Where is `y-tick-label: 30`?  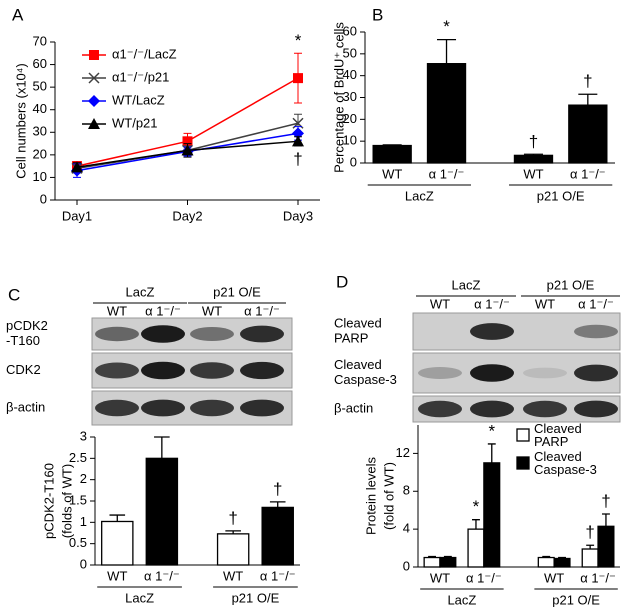
y-tick-label: 30 is located at coordinates (350, 96).